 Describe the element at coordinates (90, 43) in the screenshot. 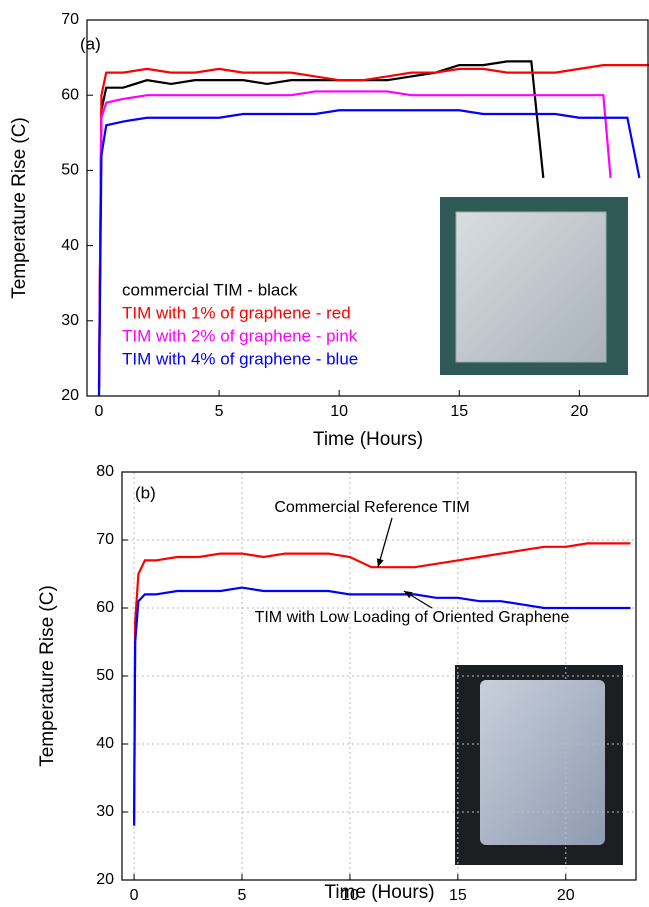

I see `panel-label: (a)` at that location.